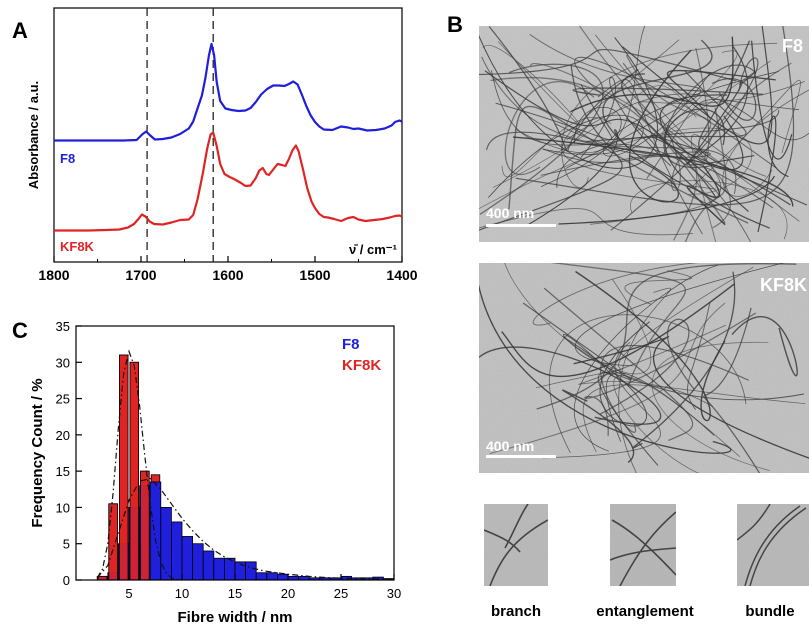 Image resolution: width=809 pixels, height=625 pixels. What do you see at coordinates (53, 275) in the screenshot?
I see `x-tick-label-a: 1800` at bounding box center [53, 275].